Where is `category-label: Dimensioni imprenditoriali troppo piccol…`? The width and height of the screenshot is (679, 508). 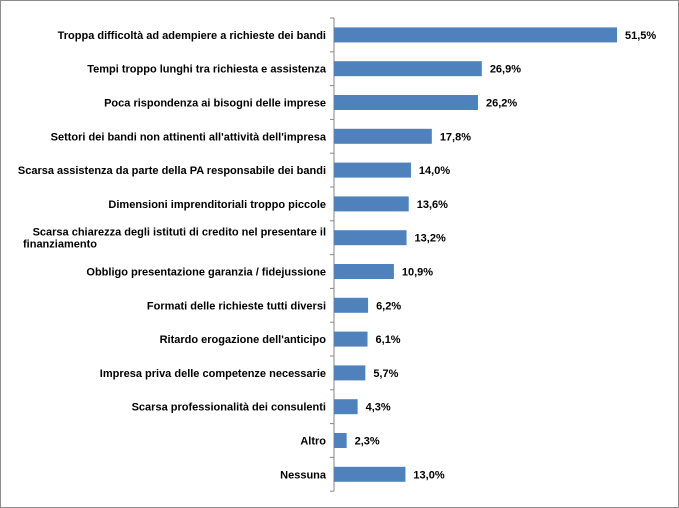
category-label: Dimensioni imprenditoriali troppo piccol… is located at coordinates (217, 205).